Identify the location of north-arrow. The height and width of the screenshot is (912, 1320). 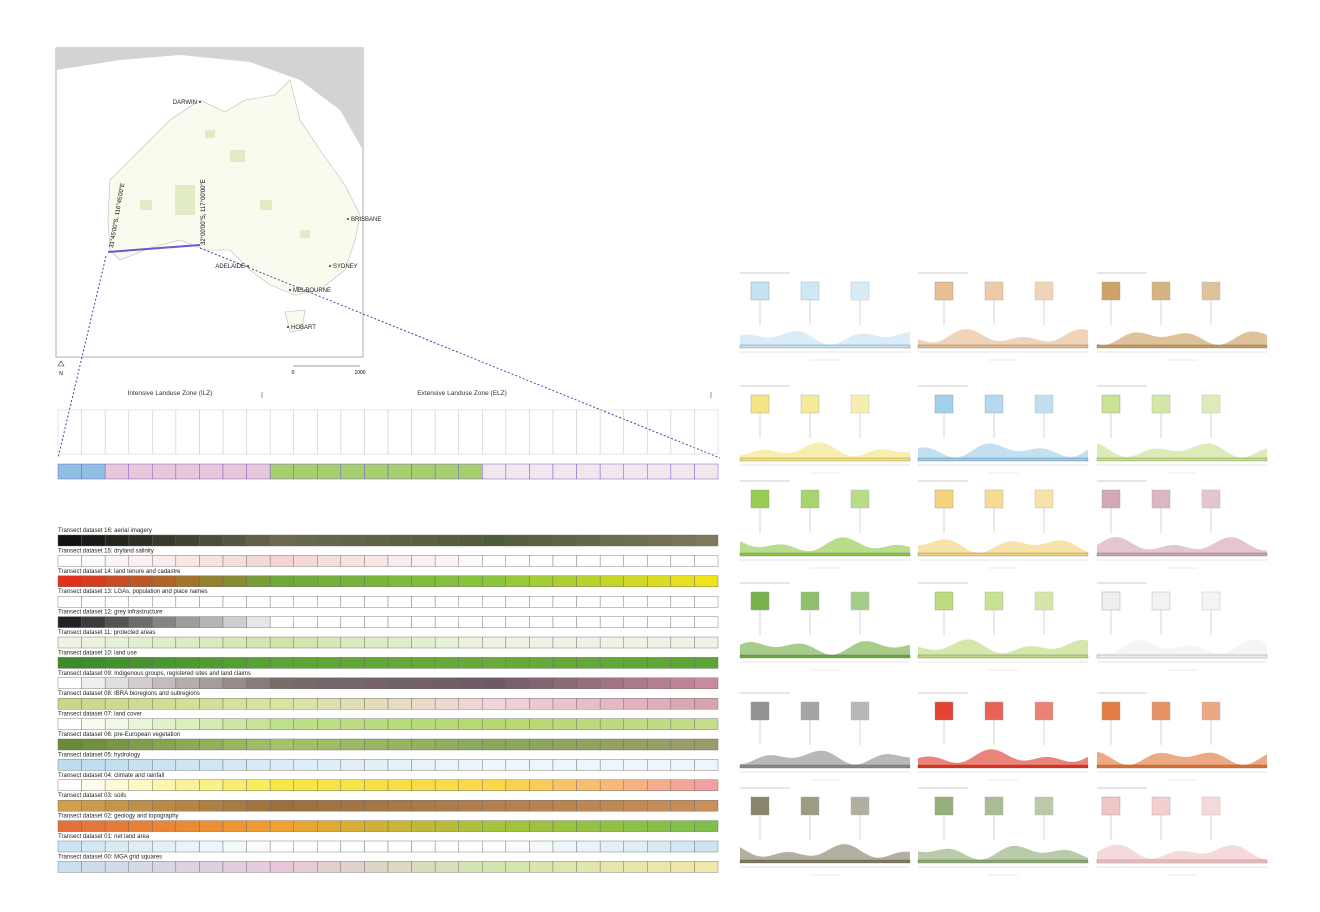
(61, 363).